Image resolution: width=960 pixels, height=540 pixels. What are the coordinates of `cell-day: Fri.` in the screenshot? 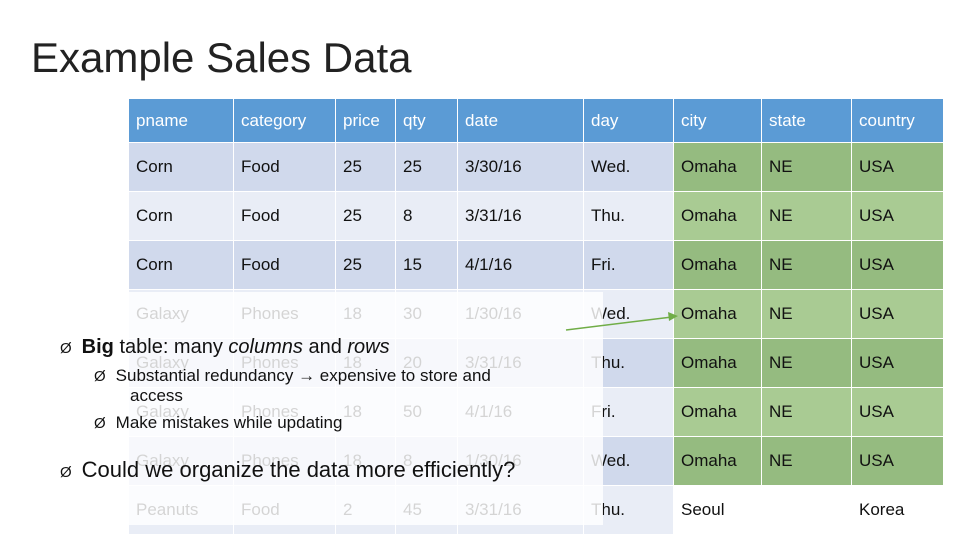 It's located at (628, 265).